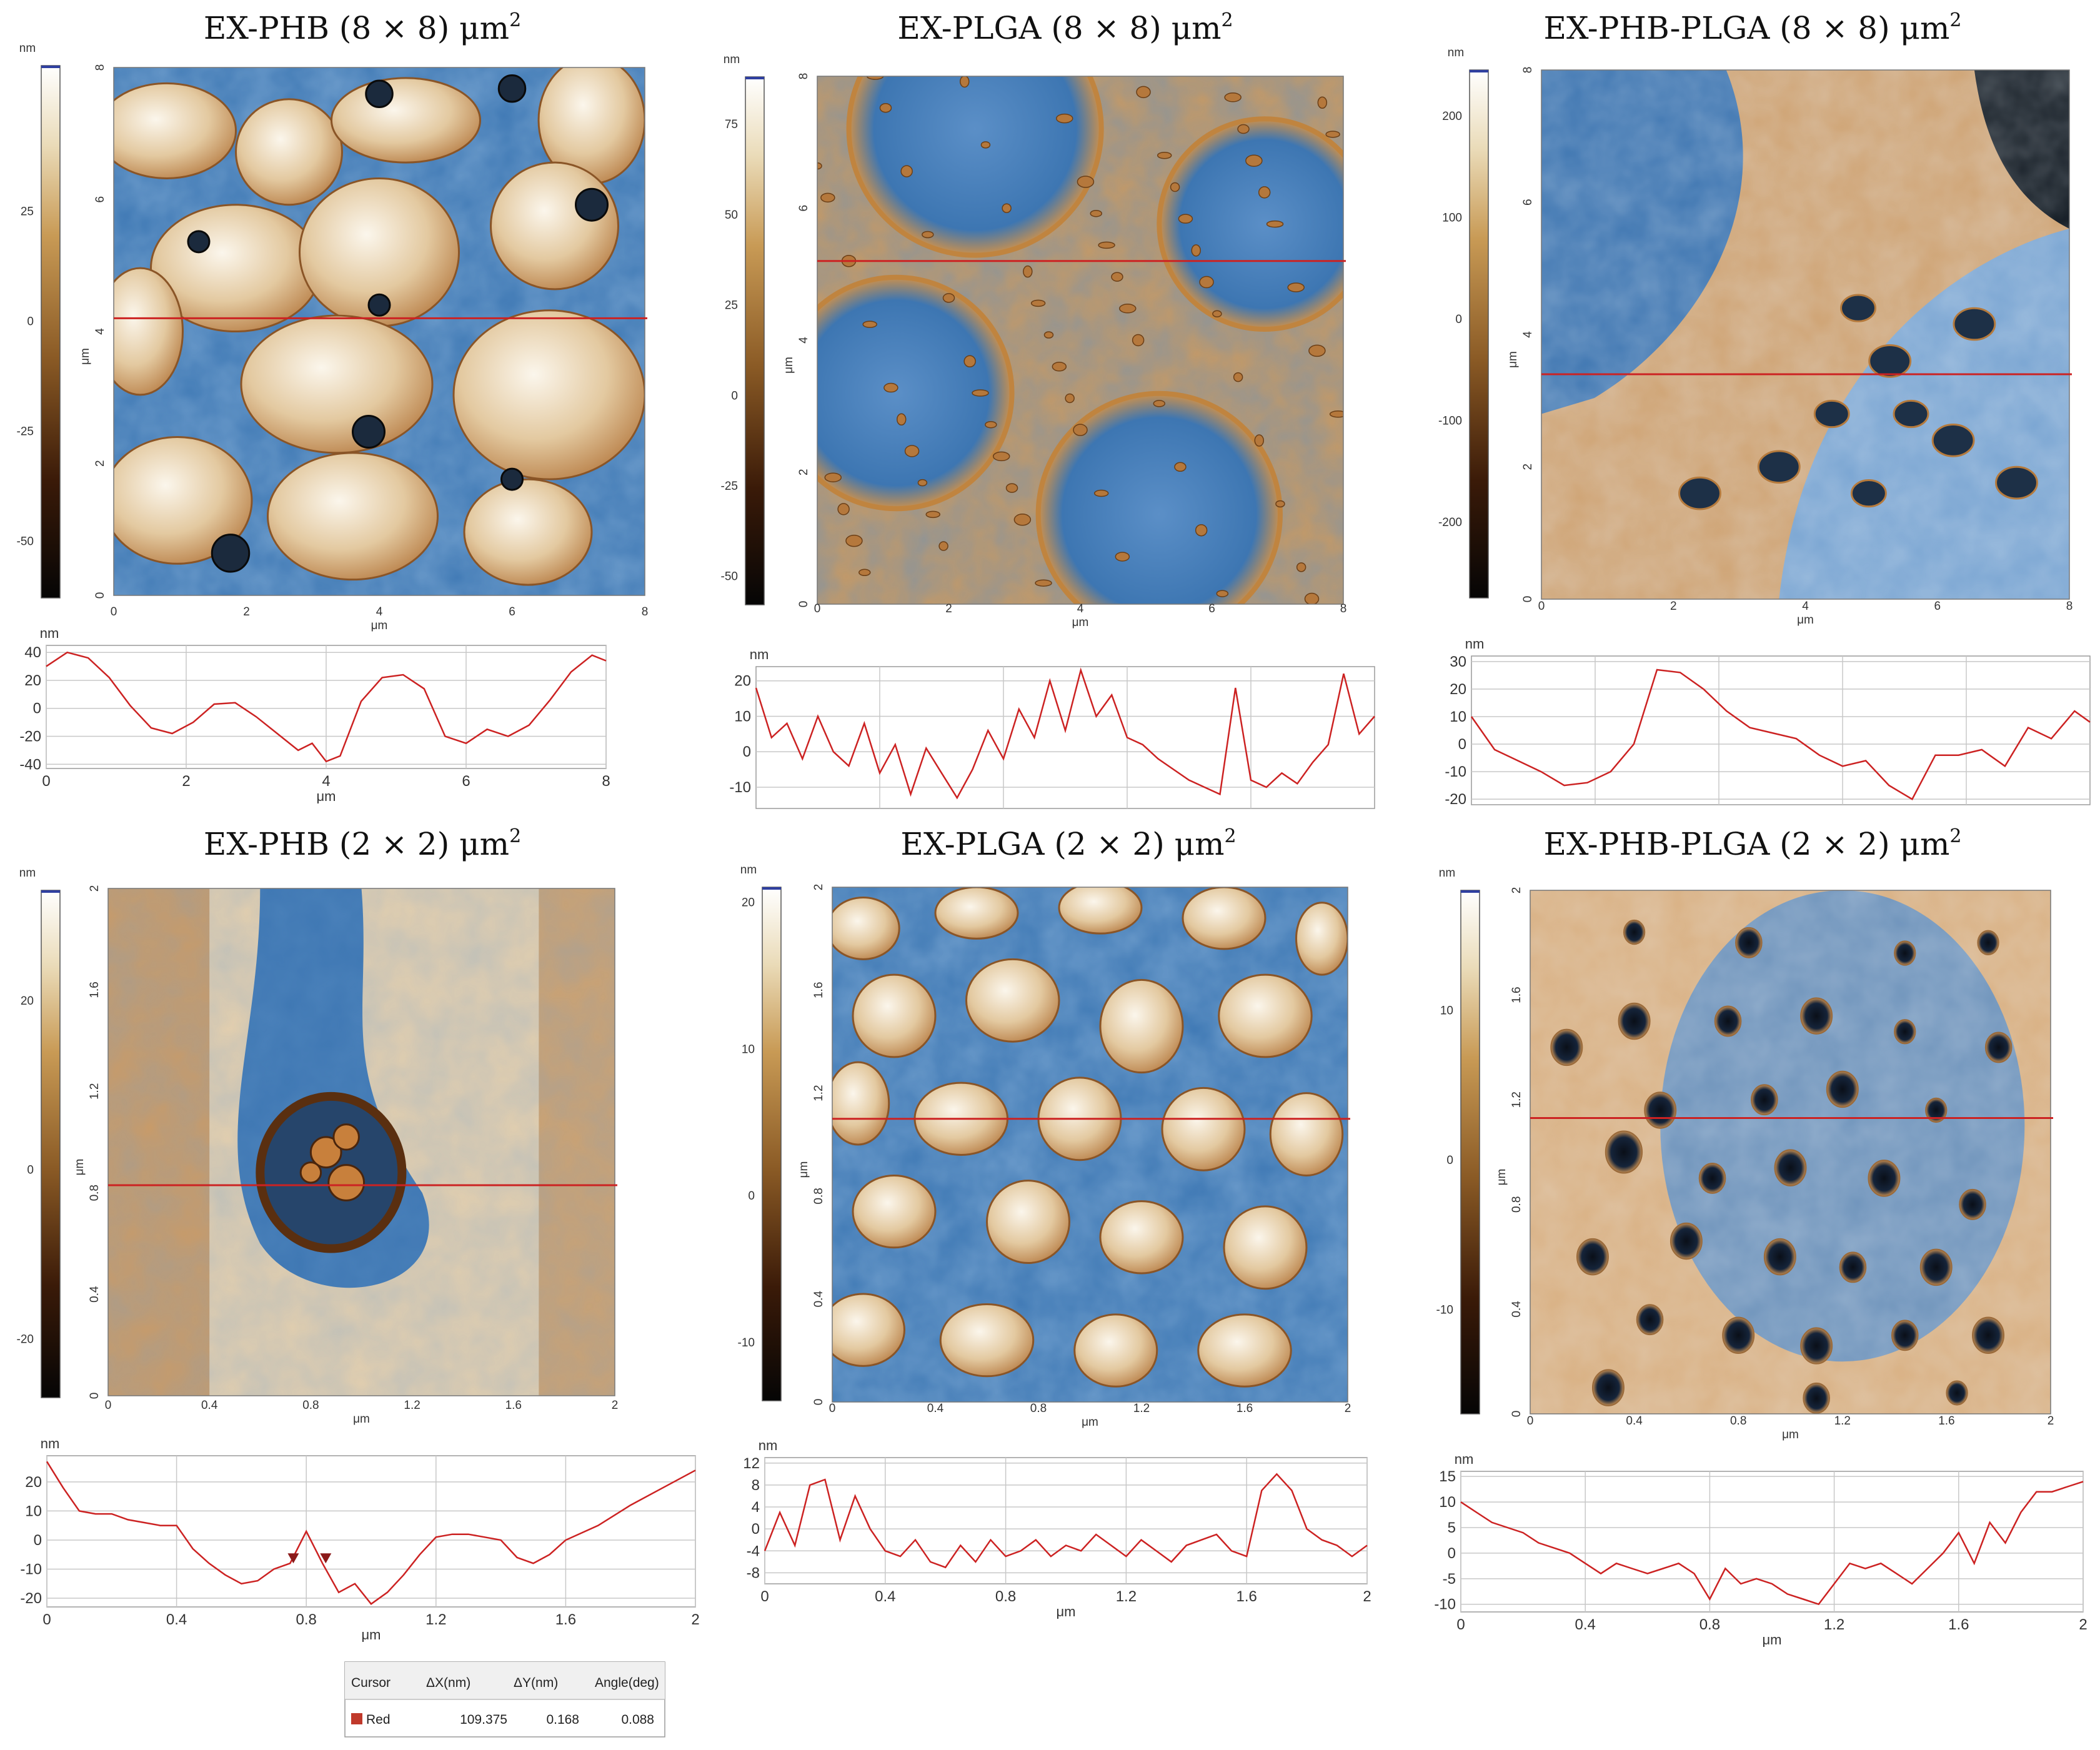 This screenshot has width=2100, height=1750. What do you see at coordinates (371, 1531) in the screenshot?
I see `profile-plot-area` at bounding box center [371, 1531].